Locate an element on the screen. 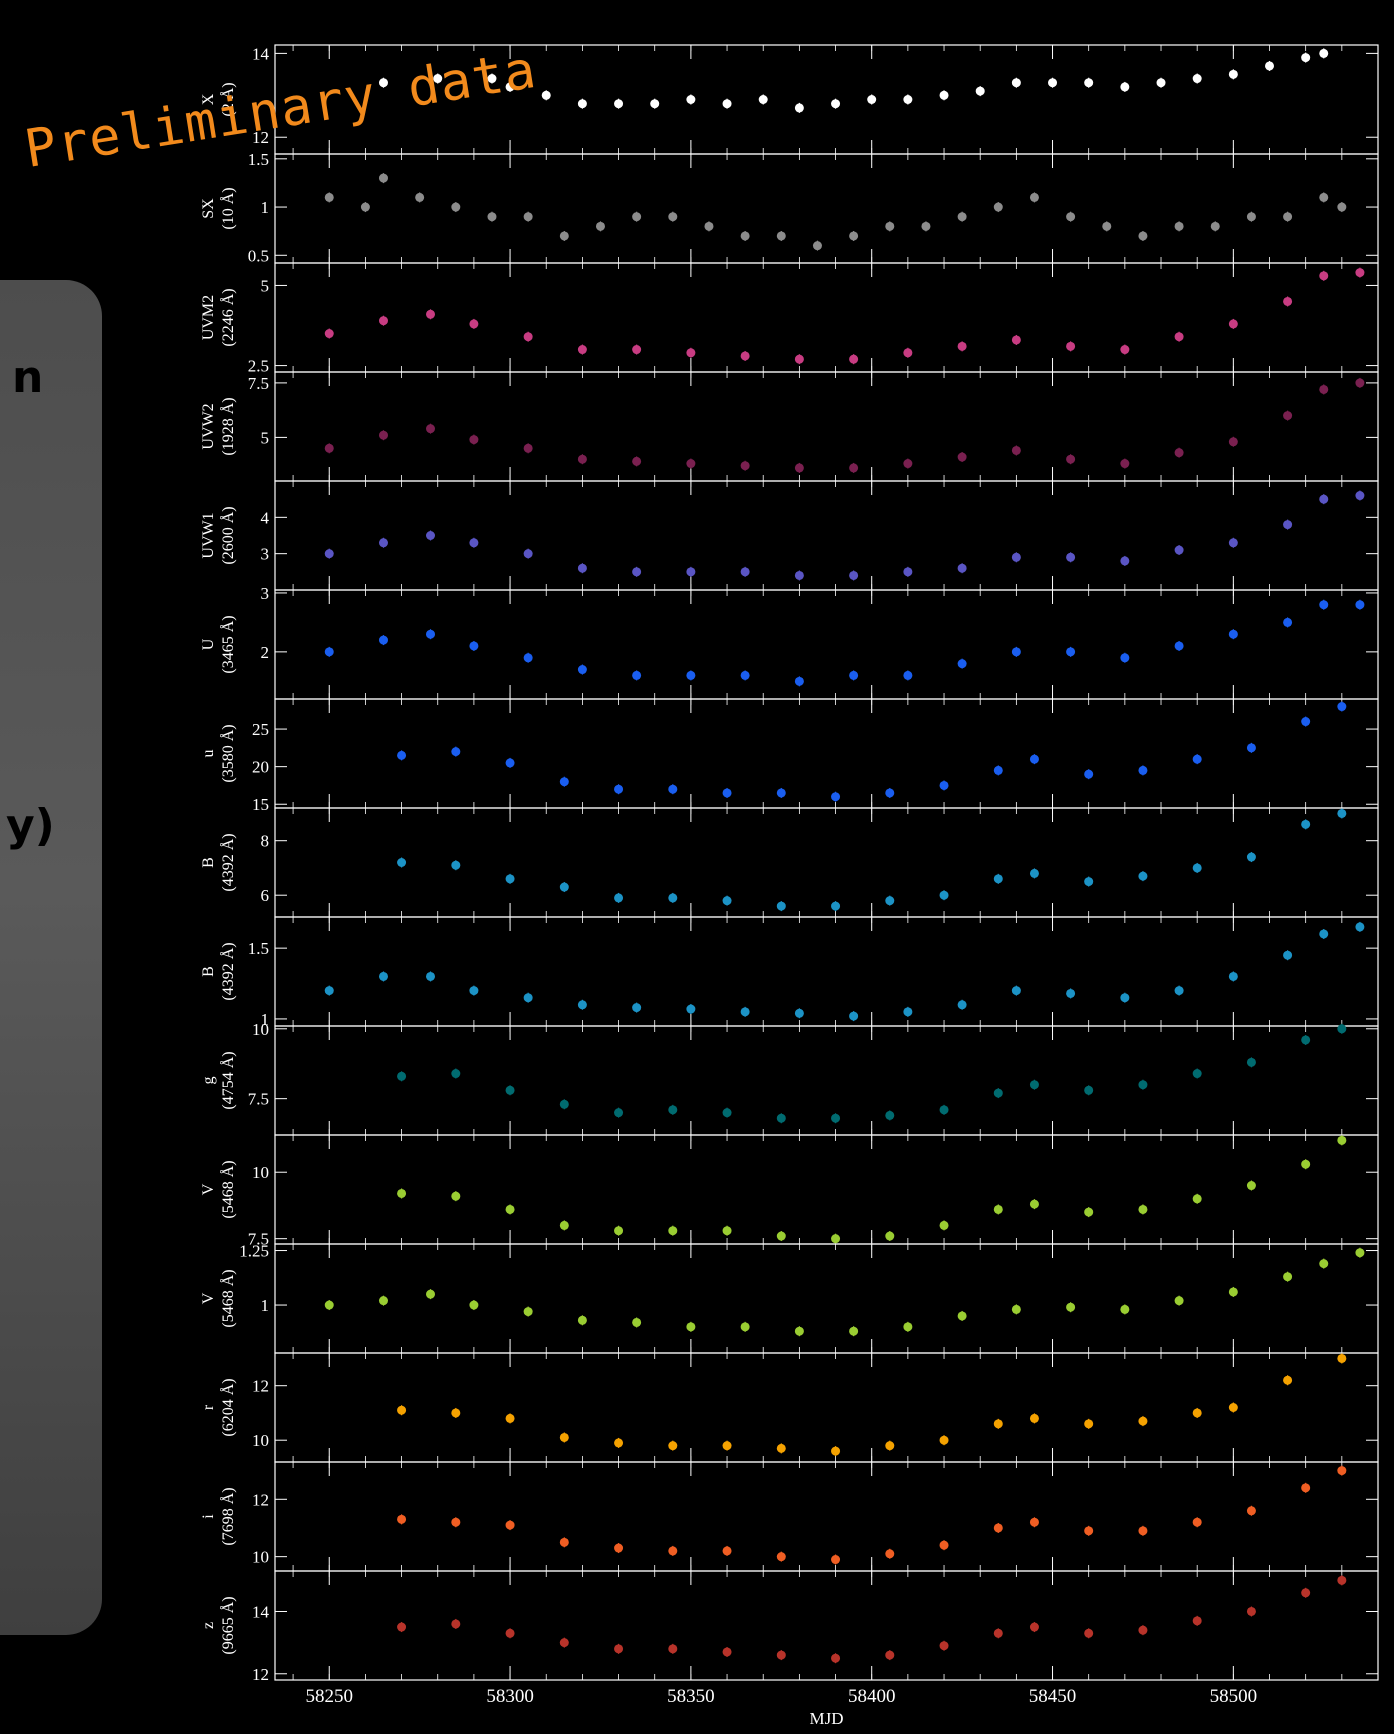  y-axis-label: i (7698 Å) is located at coordinates (218, 1516).